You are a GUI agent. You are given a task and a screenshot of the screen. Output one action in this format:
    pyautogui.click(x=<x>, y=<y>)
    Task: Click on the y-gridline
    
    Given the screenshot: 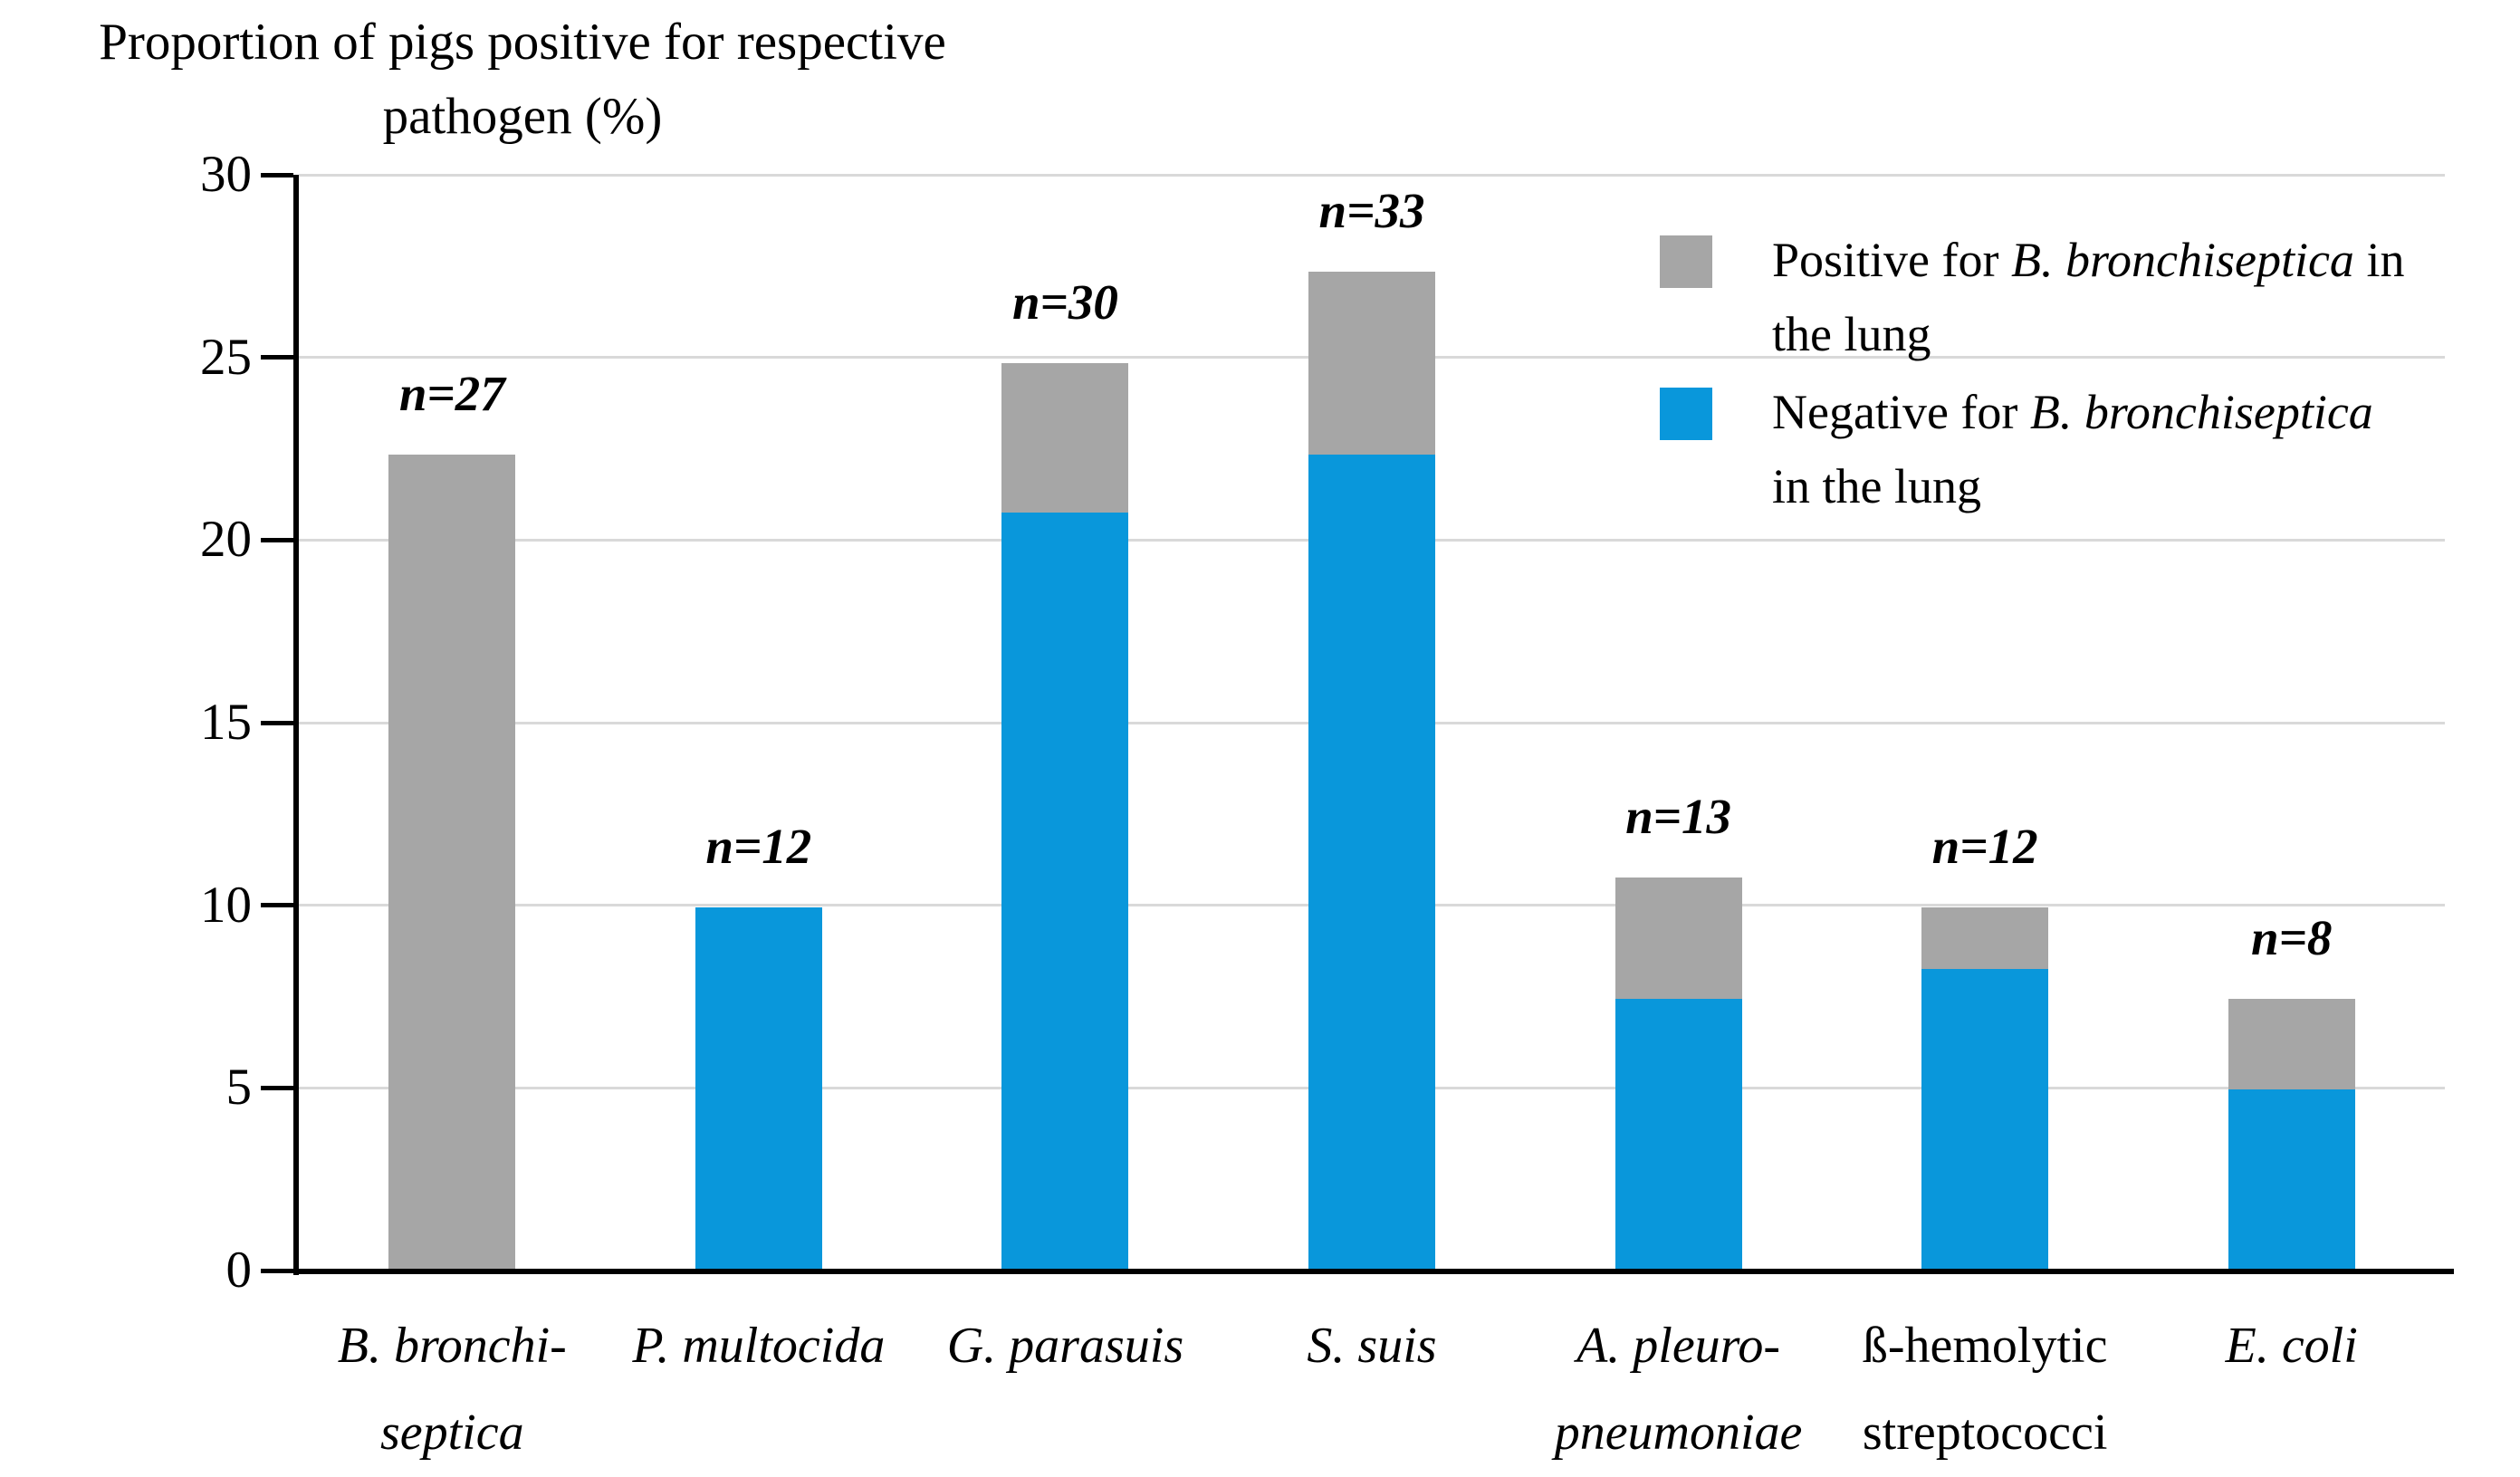 What is the action you would take?
    pyautogui.click(x=1372, y=175)
    